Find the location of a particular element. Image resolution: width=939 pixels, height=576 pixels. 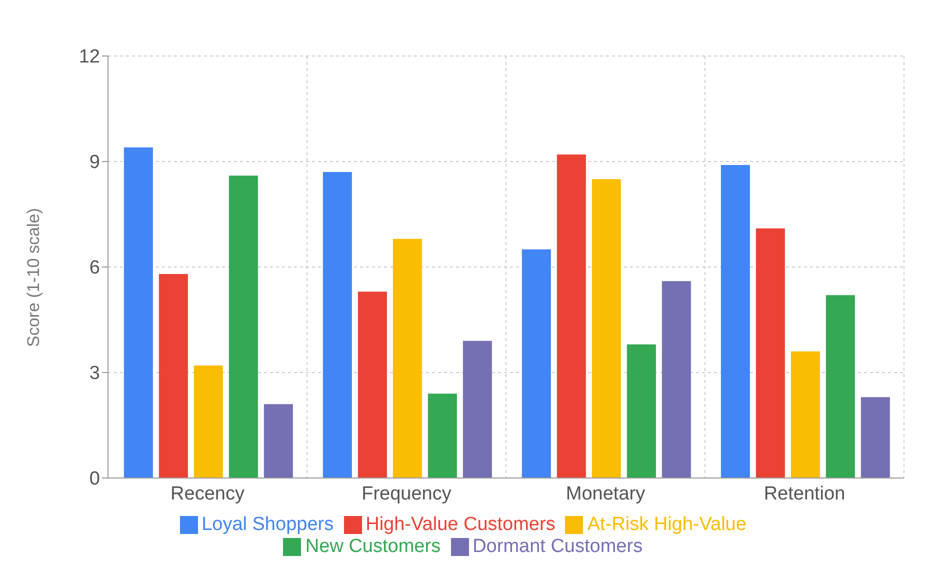

y-tick-label: 3 is located at coordinates (94, 373).